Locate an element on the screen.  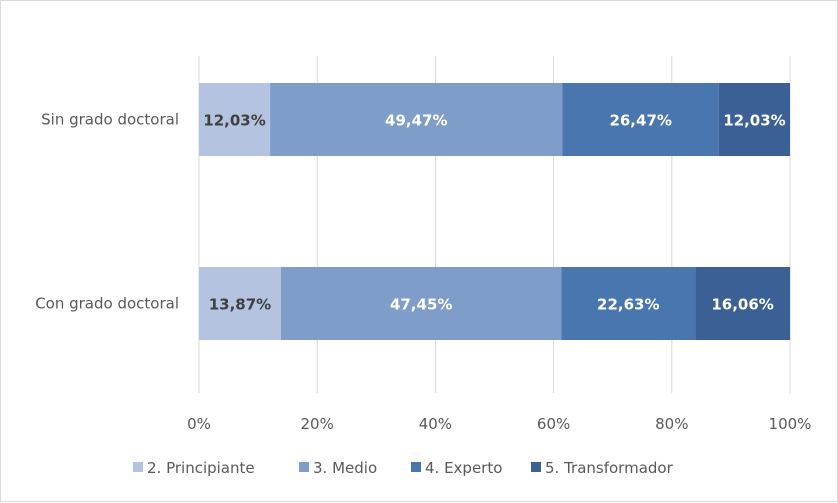
data-label: 22,63% is located at coordinates (628, 305).